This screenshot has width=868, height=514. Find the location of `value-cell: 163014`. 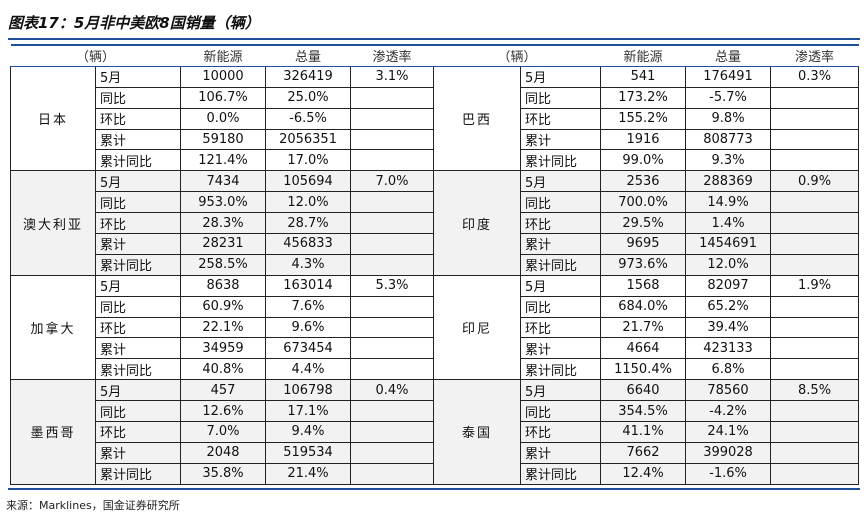

value-cell: 163014 is located at coordinates (308, 285).